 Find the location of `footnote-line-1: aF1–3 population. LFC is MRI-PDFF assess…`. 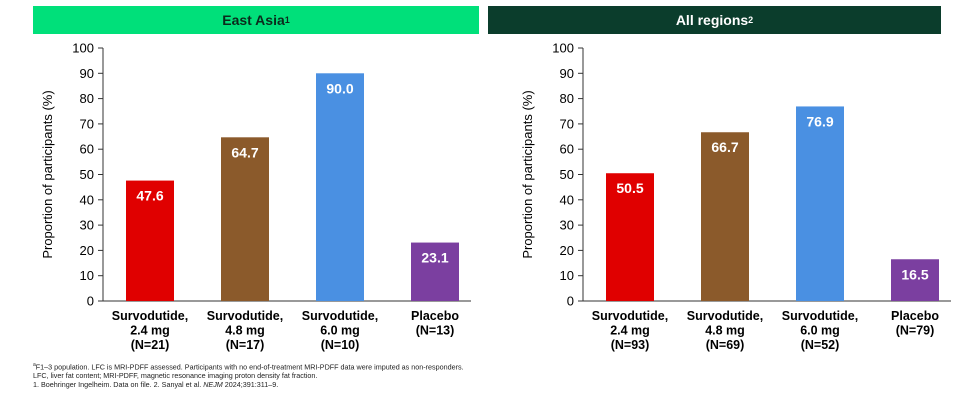

footnote-line-1: aF1–3 population. LFC is MRI-PDFF assess… is located at coordinates (248, 367).